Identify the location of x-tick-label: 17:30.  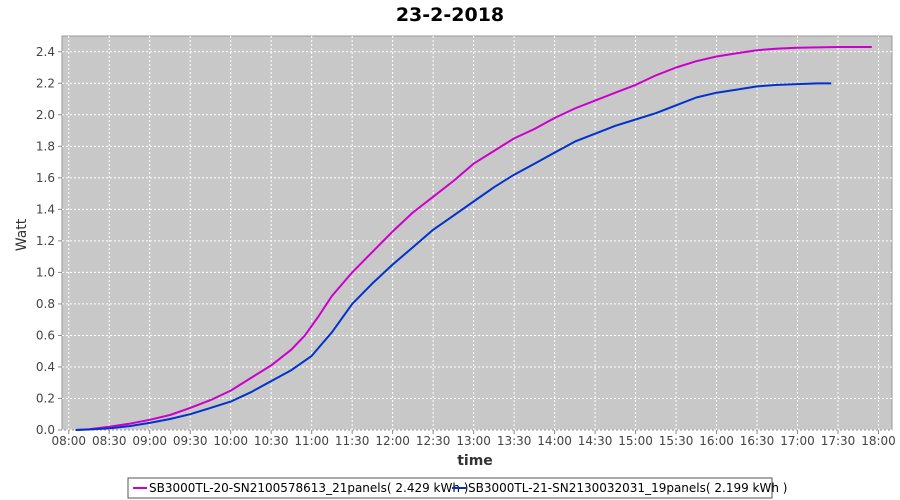
(838, 441).